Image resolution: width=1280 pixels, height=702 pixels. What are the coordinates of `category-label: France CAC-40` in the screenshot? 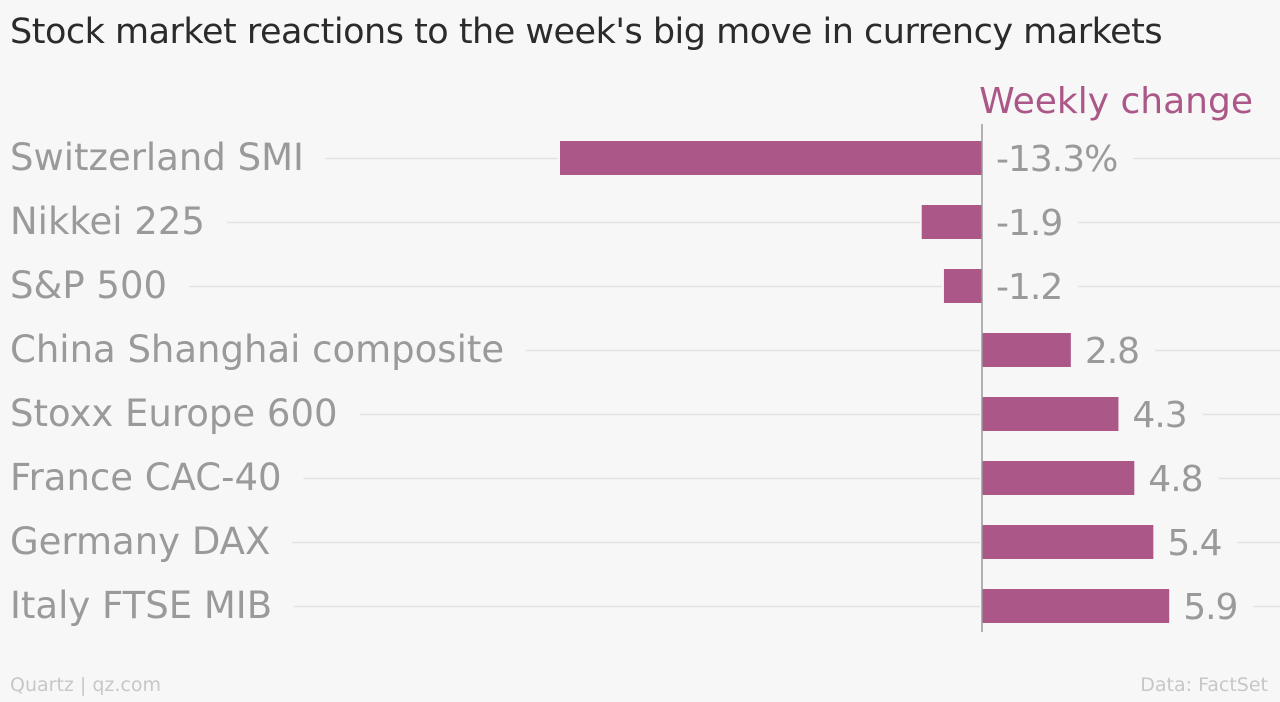 It's located at (146, 477).